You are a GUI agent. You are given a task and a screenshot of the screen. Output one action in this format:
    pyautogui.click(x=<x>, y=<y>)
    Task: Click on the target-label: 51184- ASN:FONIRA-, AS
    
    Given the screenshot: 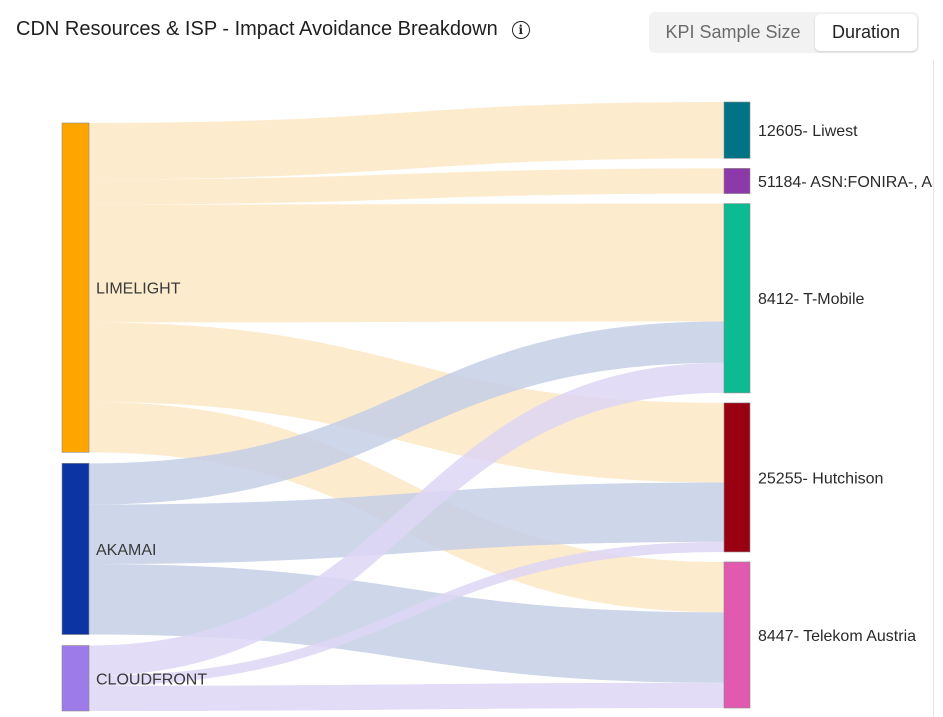 What is the action you would take?
    pyautogui.click(x=850, y=182)
    